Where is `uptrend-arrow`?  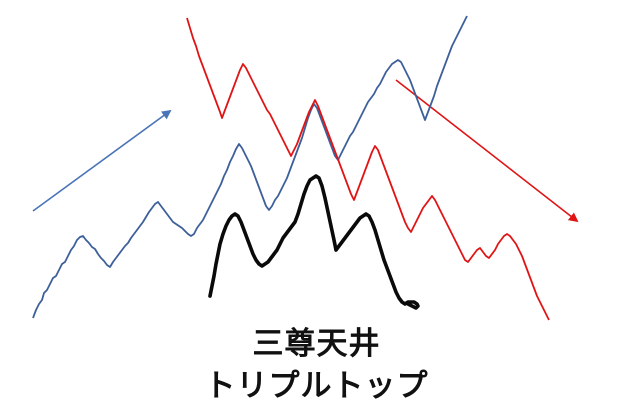
uptrend-arrow is located at coordinates (102, 160).